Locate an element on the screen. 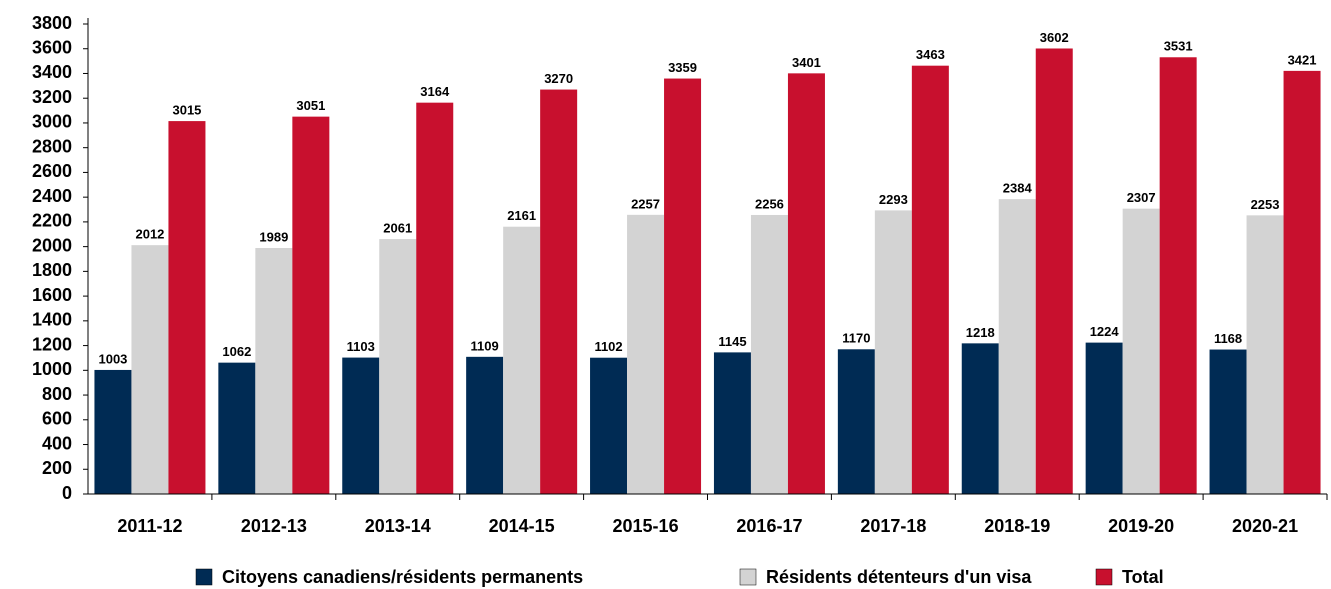  y-tick-label: 3800 is located at coordinates (52, 23).